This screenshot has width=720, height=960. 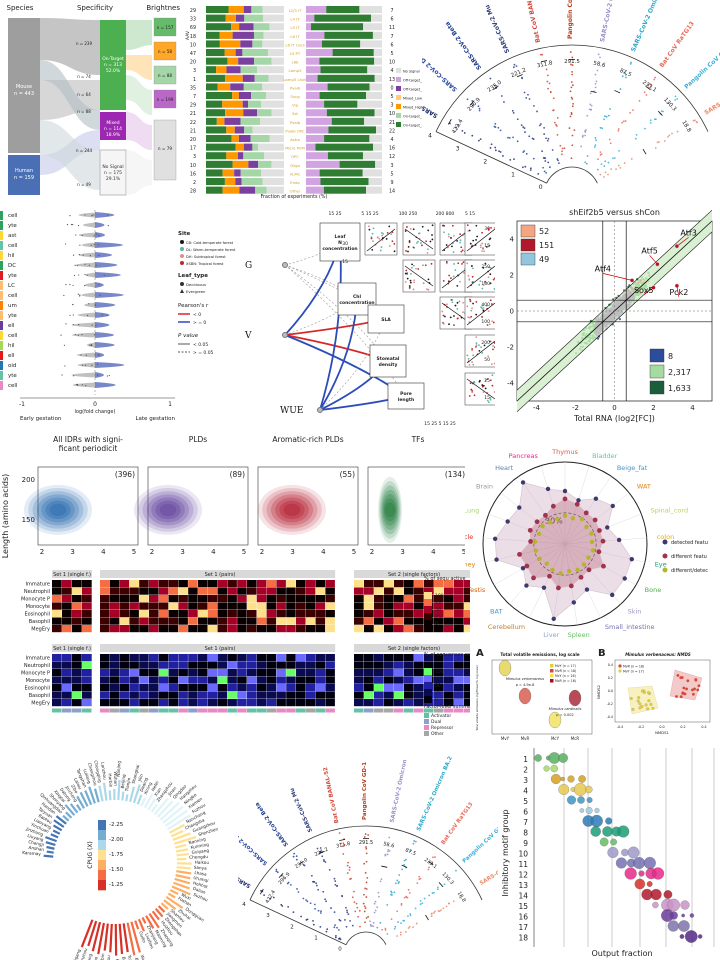 I want to click on radar-spoke, so click(x=527, y=529).